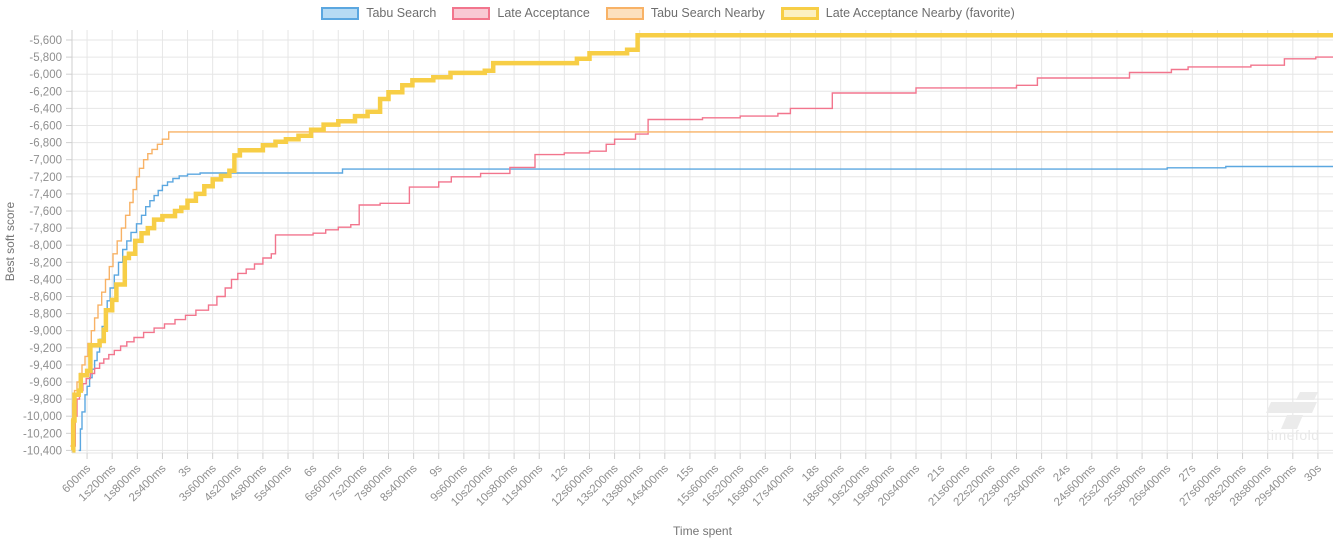 This screenshot has height=542, width=1336. Describe the element at coordinates (707, 13) in the screenshot. I see `legend-label-tabu-search-nearby: Tabu Search Nearby` at that location.